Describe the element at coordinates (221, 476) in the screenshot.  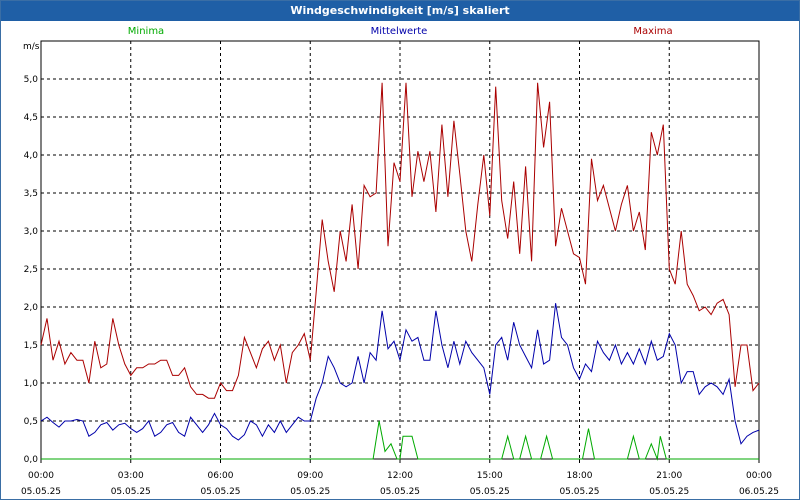
I see `x-tick-time: 06:00` at that location.